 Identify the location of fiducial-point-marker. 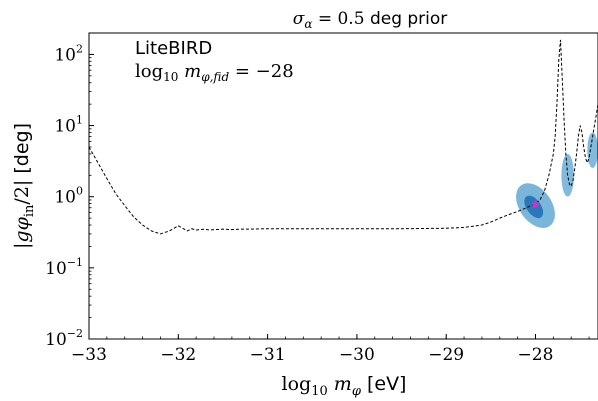
(535, 204).